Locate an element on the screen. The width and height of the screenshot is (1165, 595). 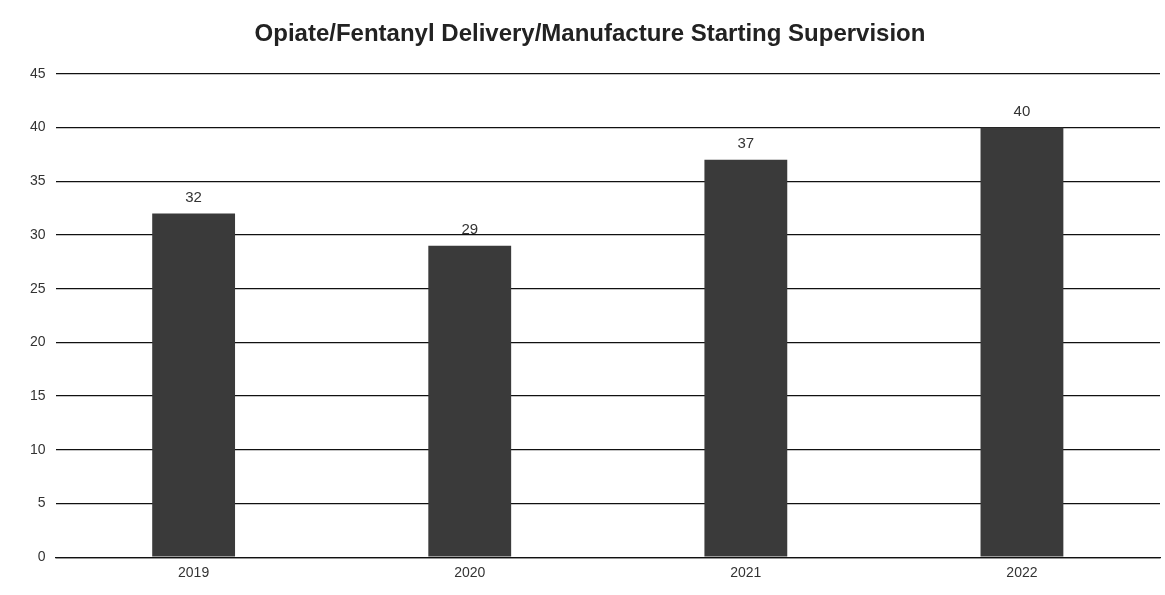
data-label: 32 is located at coordinates (193, 197).